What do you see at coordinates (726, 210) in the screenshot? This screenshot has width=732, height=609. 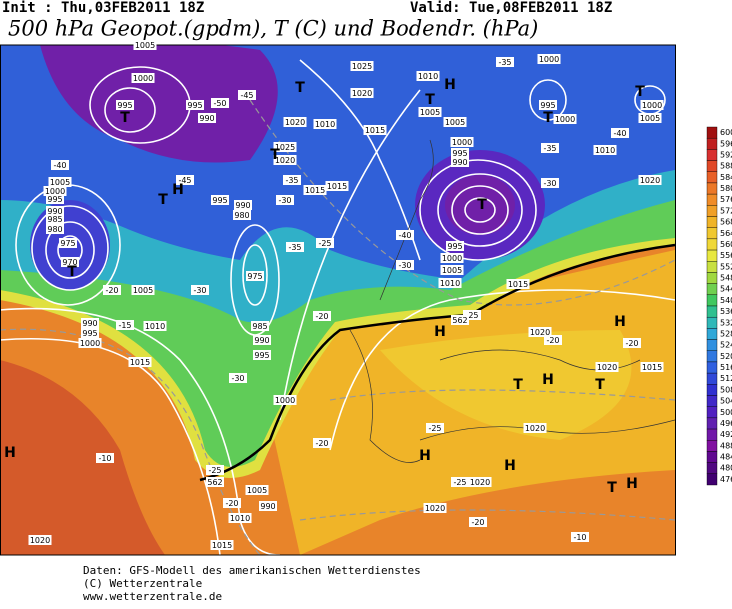 I see `color-scale-label: 572` at bounding box center [726, 210].